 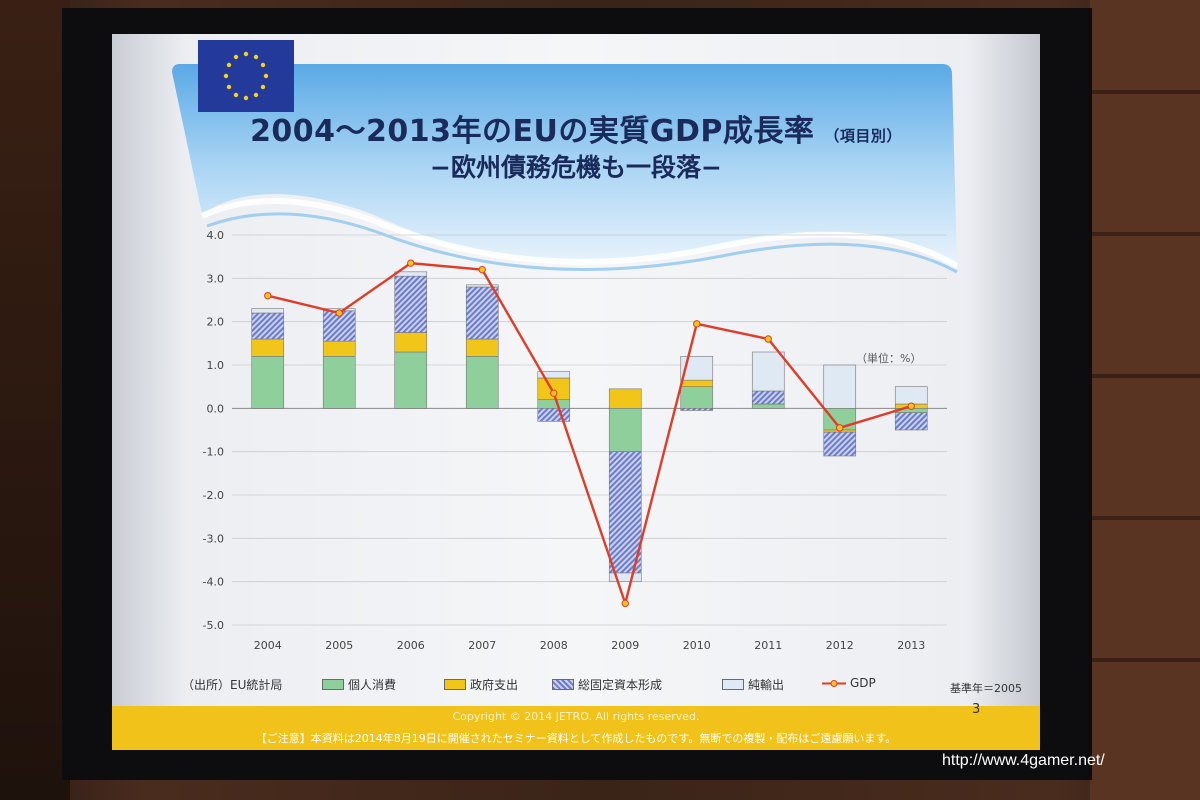 I want to click on y-tick-label: 0.0, so click(x=216, y=408).